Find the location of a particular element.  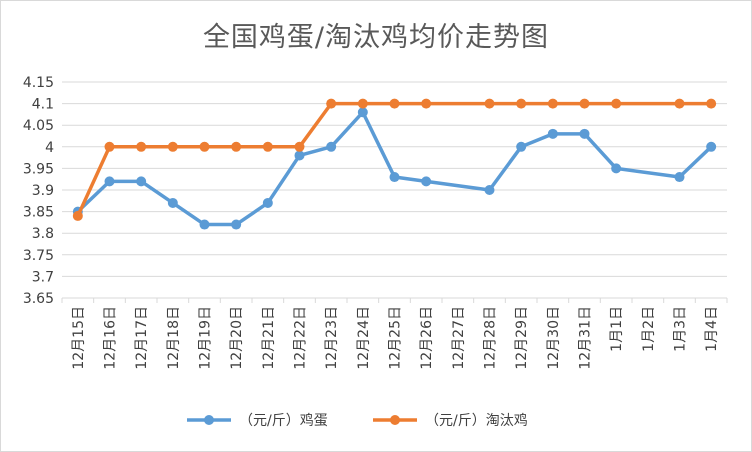

x-tick-label: 12月16日 is located at coordinates (111, 338).